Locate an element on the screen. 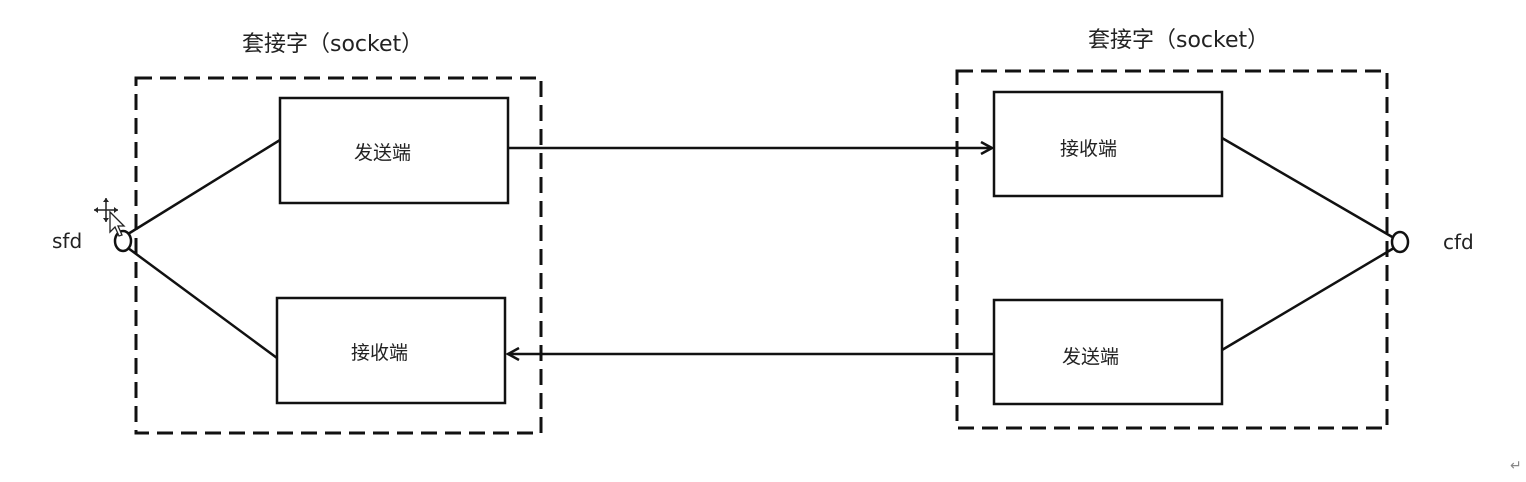  right-sender-box is located at coordinates (1108, 352).